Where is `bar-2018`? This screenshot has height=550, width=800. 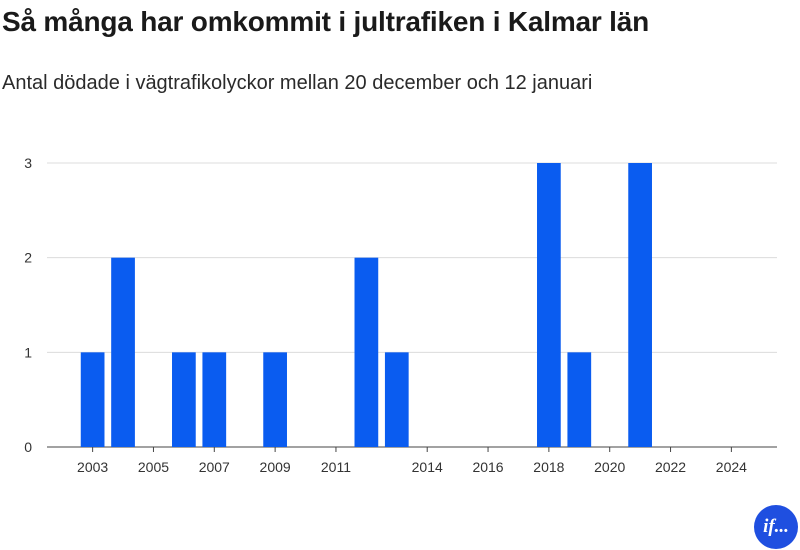
bar-2018 is located at coordinates (549, 305).